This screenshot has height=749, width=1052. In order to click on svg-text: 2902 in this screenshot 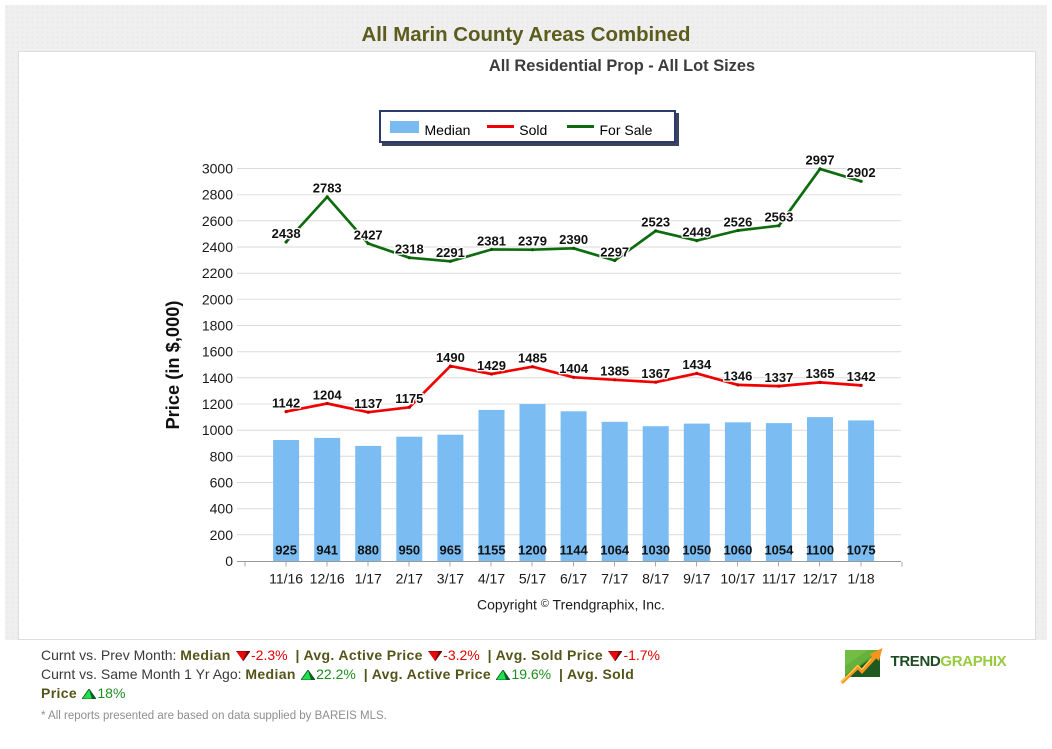, I will do `click(861, 172)`.